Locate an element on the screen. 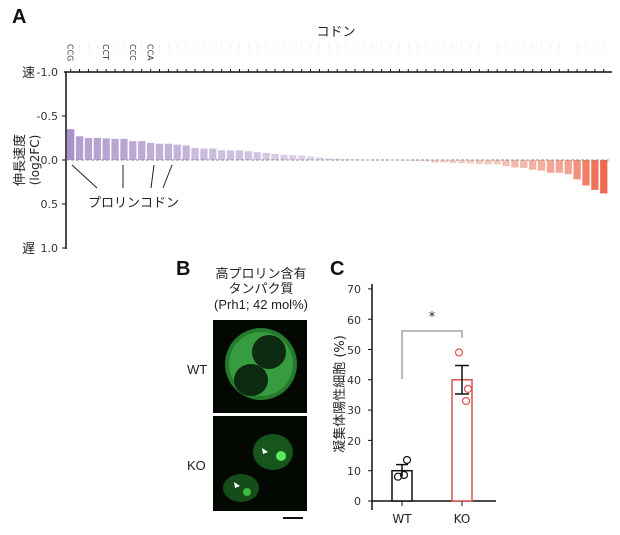 Image resolution: width=620 pixels, height=535 pixels. significance-star: * is located at coordinates (432, 317).